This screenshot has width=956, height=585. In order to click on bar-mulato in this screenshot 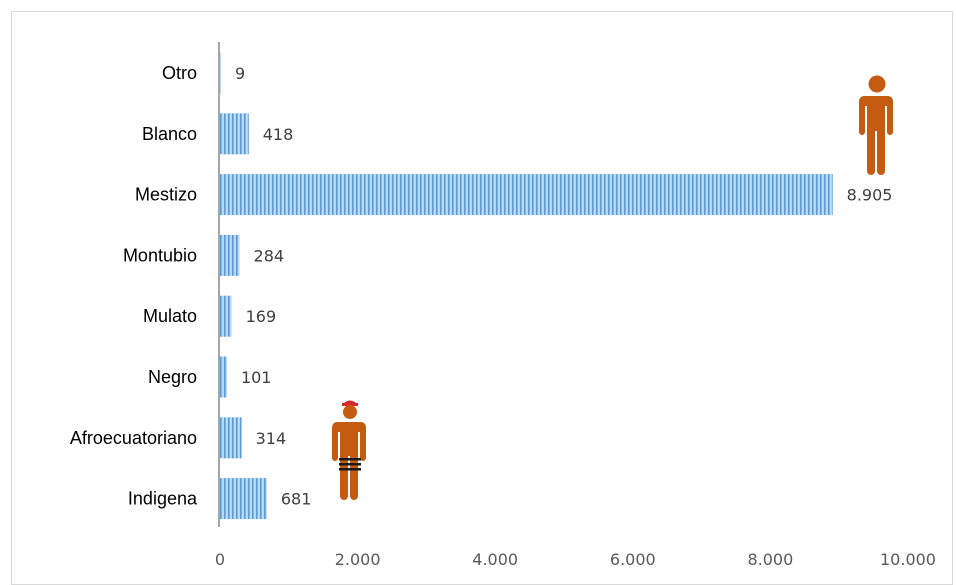, I will do `click(226, 316)`.